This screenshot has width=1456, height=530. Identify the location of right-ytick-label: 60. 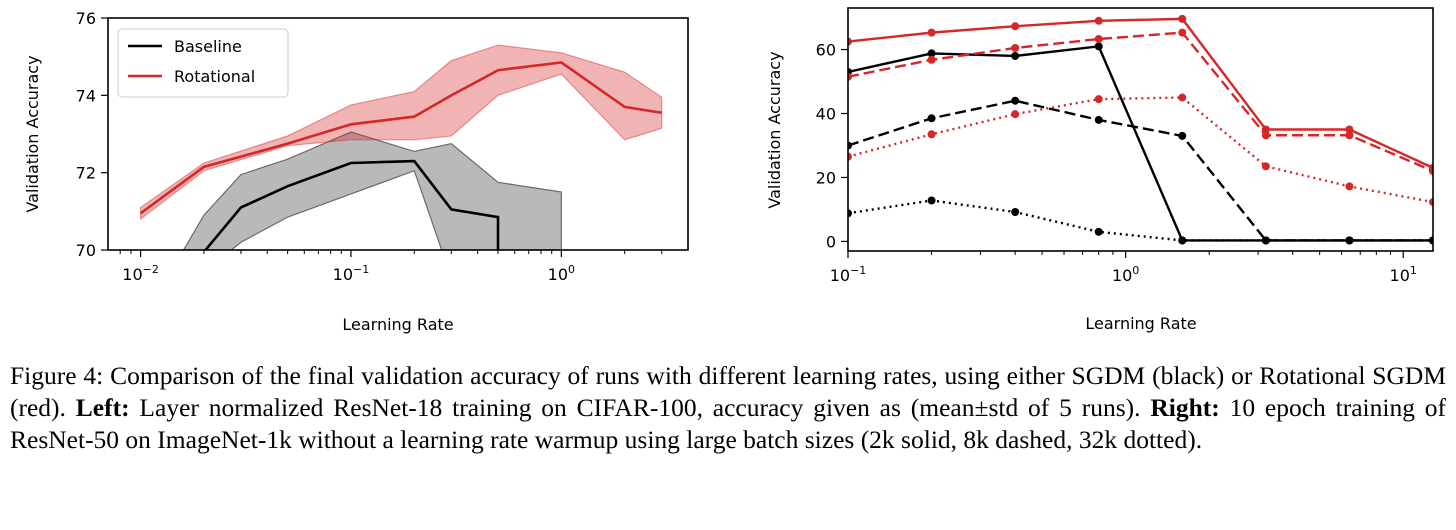
(826, 50).